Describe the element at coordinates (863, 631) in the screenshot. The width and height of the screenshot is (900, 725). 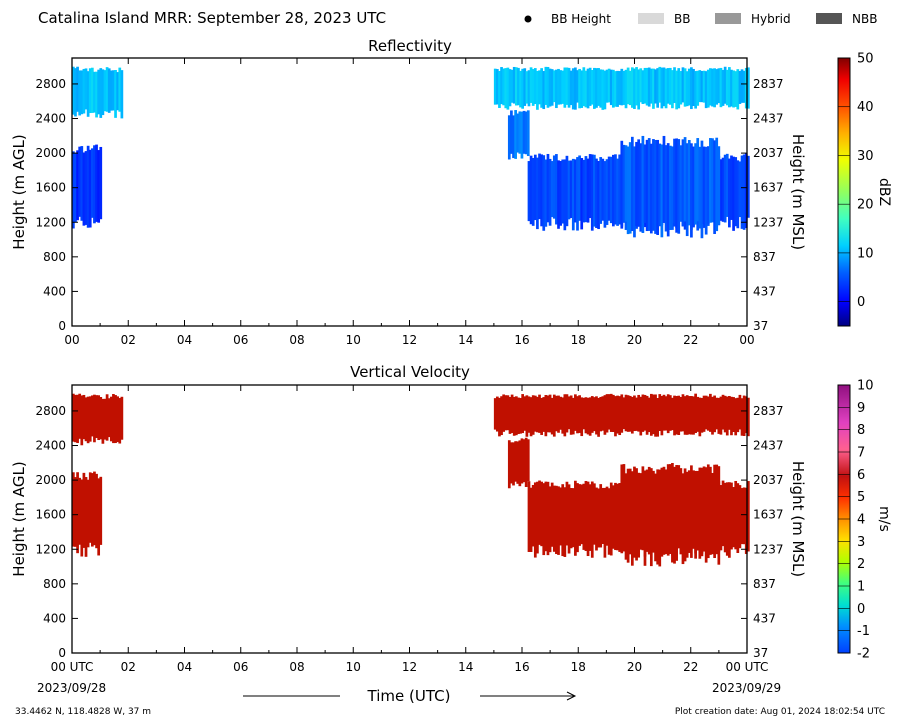
I see `colorbar-tick-label: -1` at that location.